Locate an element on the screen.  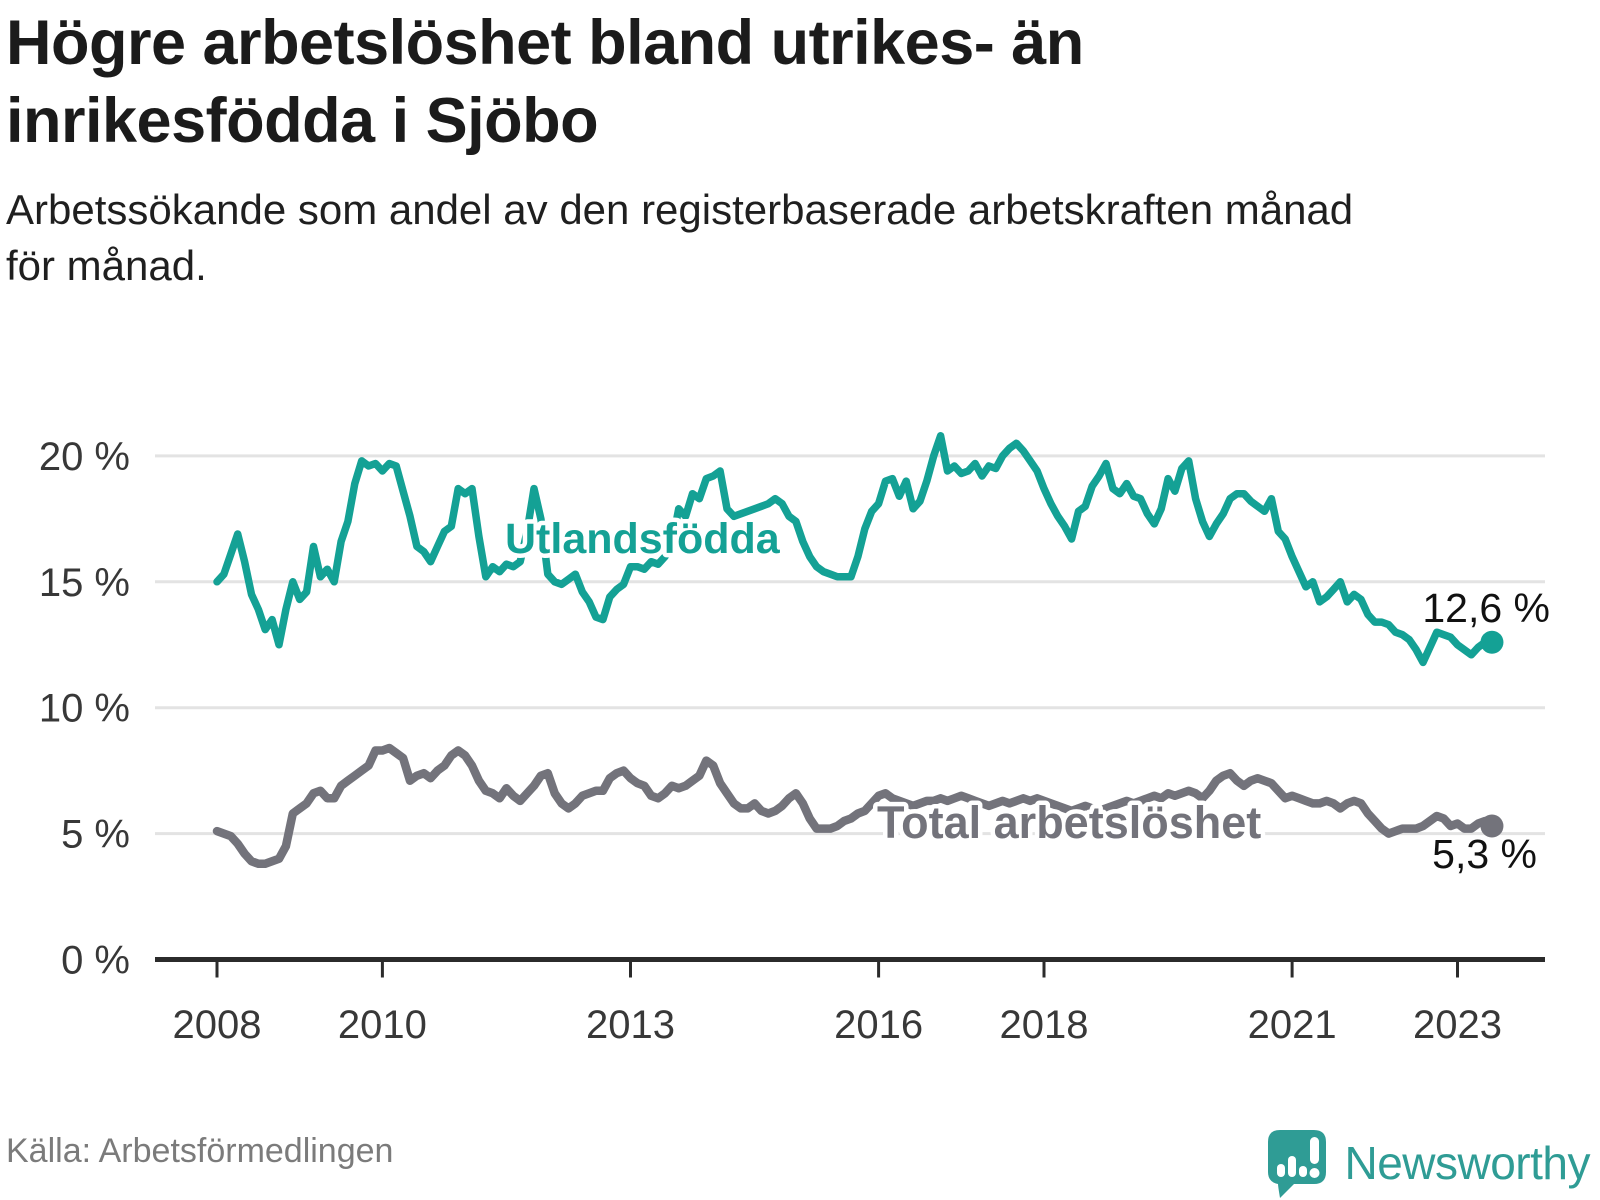
series-end-value: 12,6 % is located at coordinates (1486, 608).